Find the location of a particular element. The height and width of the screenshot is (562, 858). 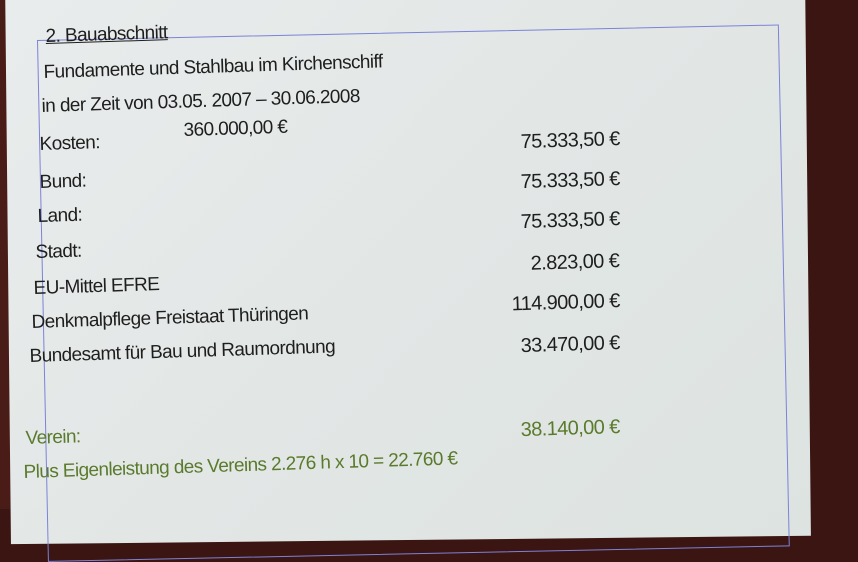

row-label: Stadt: is located at coordinates (58, 252).